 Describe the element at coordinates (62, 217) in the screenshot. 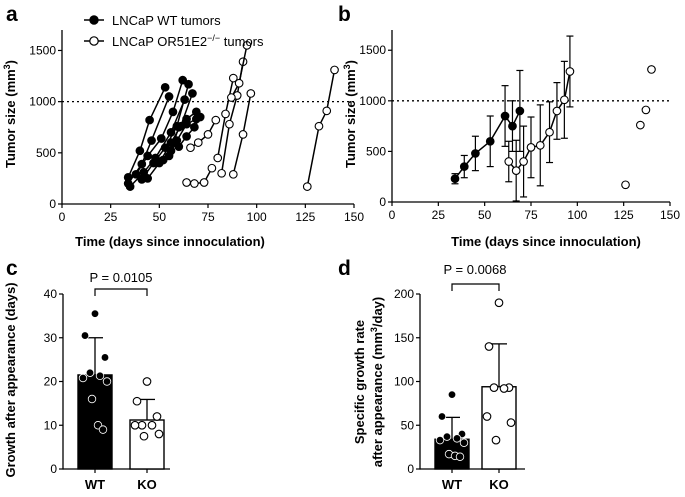

I see `x-tick-label-a: 0` at that location.